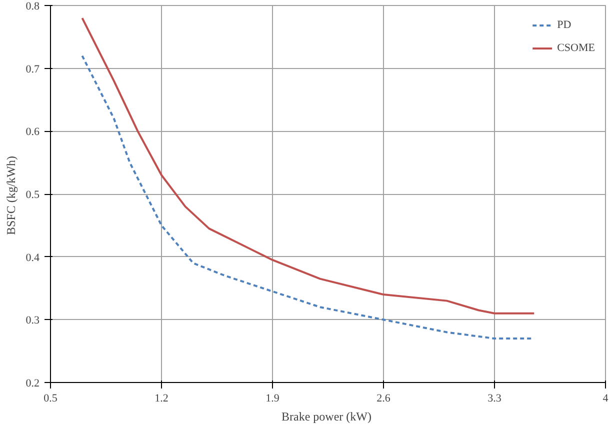 Image resolution: width=610 pixels, height=426 pixels. I want to click on legend-label: PD, so click(564, 25).